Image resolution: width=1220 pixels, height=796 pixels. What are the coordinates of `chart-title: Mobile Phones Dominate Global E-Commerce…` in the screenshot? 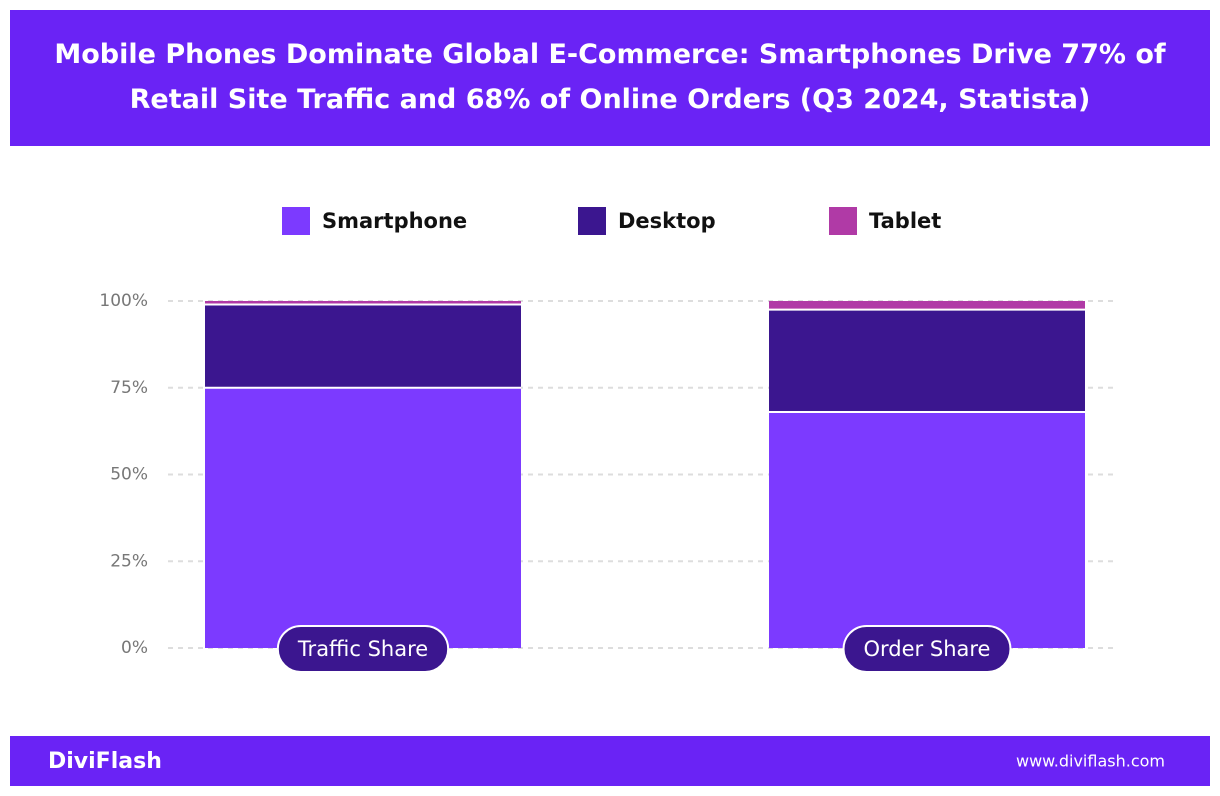 It's located at (610, 77).